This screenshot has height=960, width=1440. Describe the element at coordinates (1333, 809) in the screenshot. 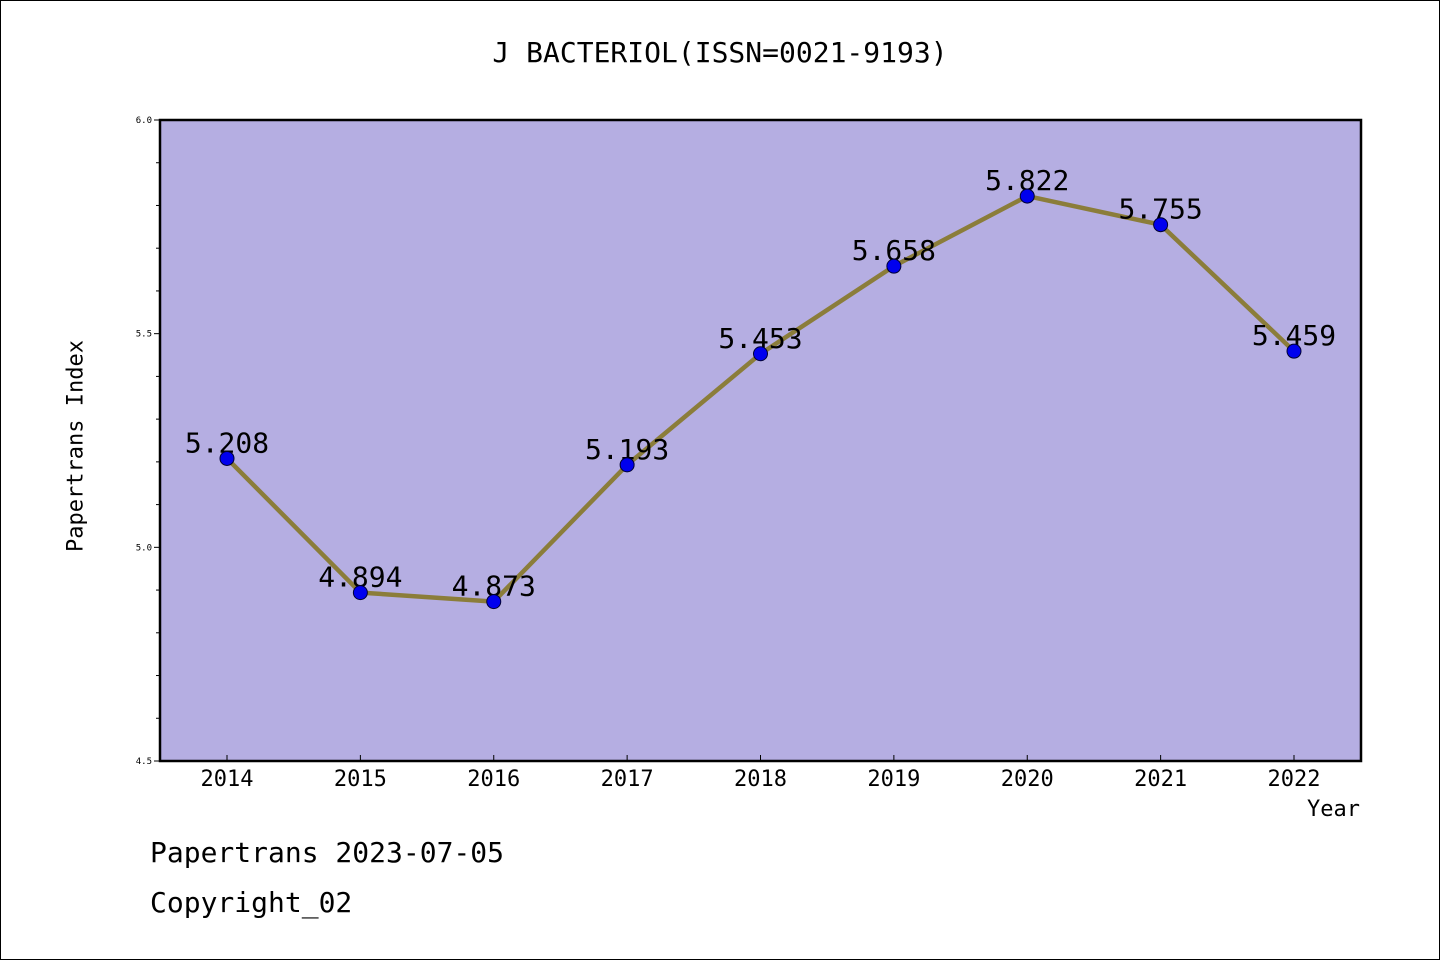

I see `x-axis-label: Year` at that location.